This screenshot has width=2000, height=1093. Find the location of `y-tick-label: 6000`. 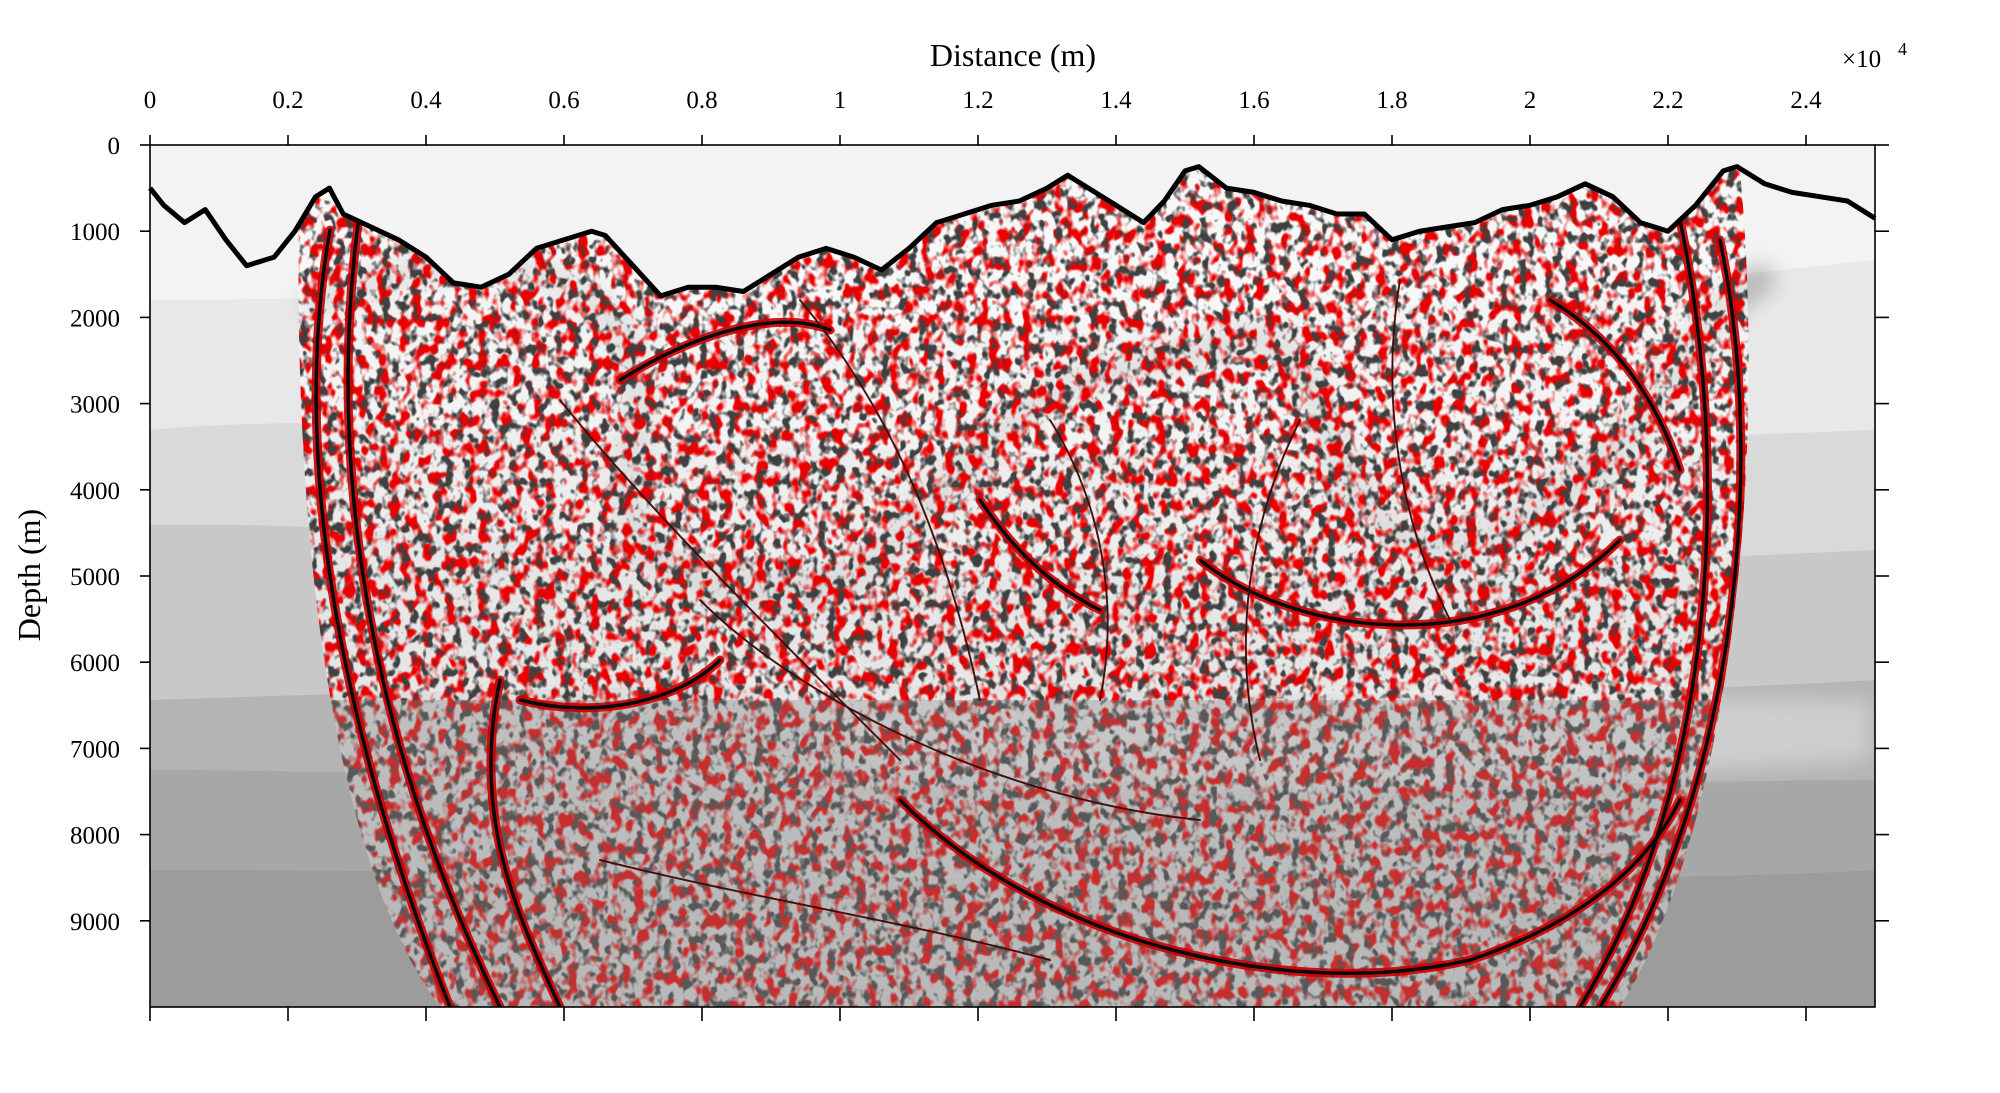

y-tick-label: 6000 is located at coordinates (95, 663).